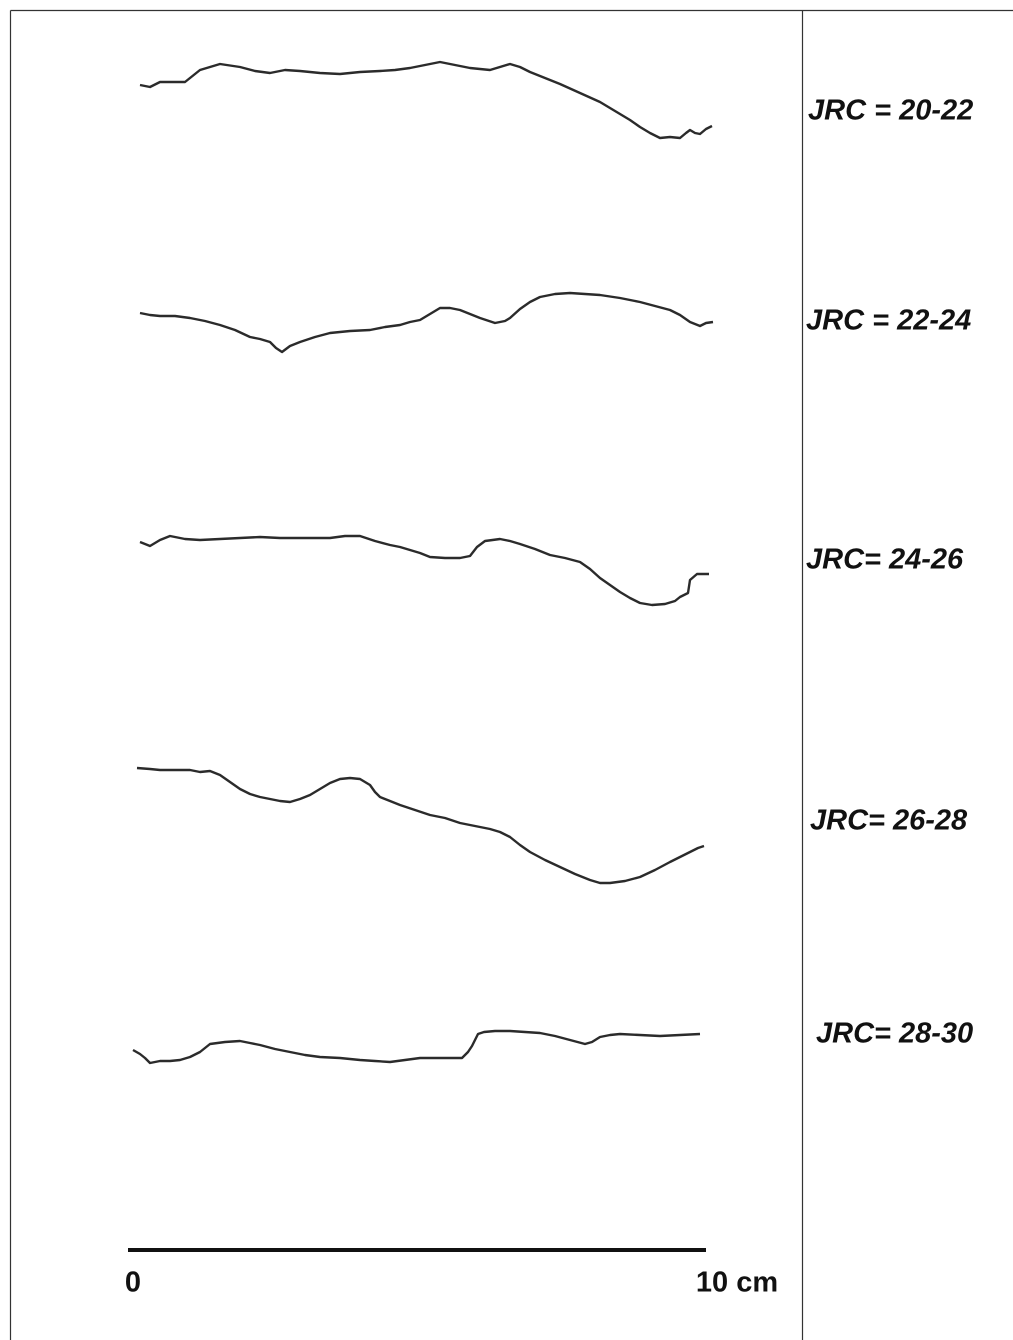 The width and height of the screenshot is (1013, 1340). What do you see at coordinates (133, 1283) in the screenshot?
I see `scale-start: 0` at bounding box center [133, 1283].